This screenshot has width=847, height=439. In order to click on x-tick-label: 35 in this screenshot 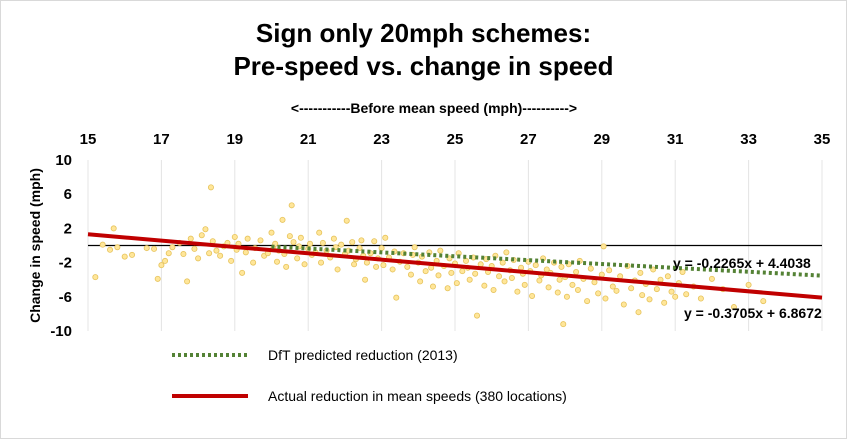, I will do `click(822, 139)`.